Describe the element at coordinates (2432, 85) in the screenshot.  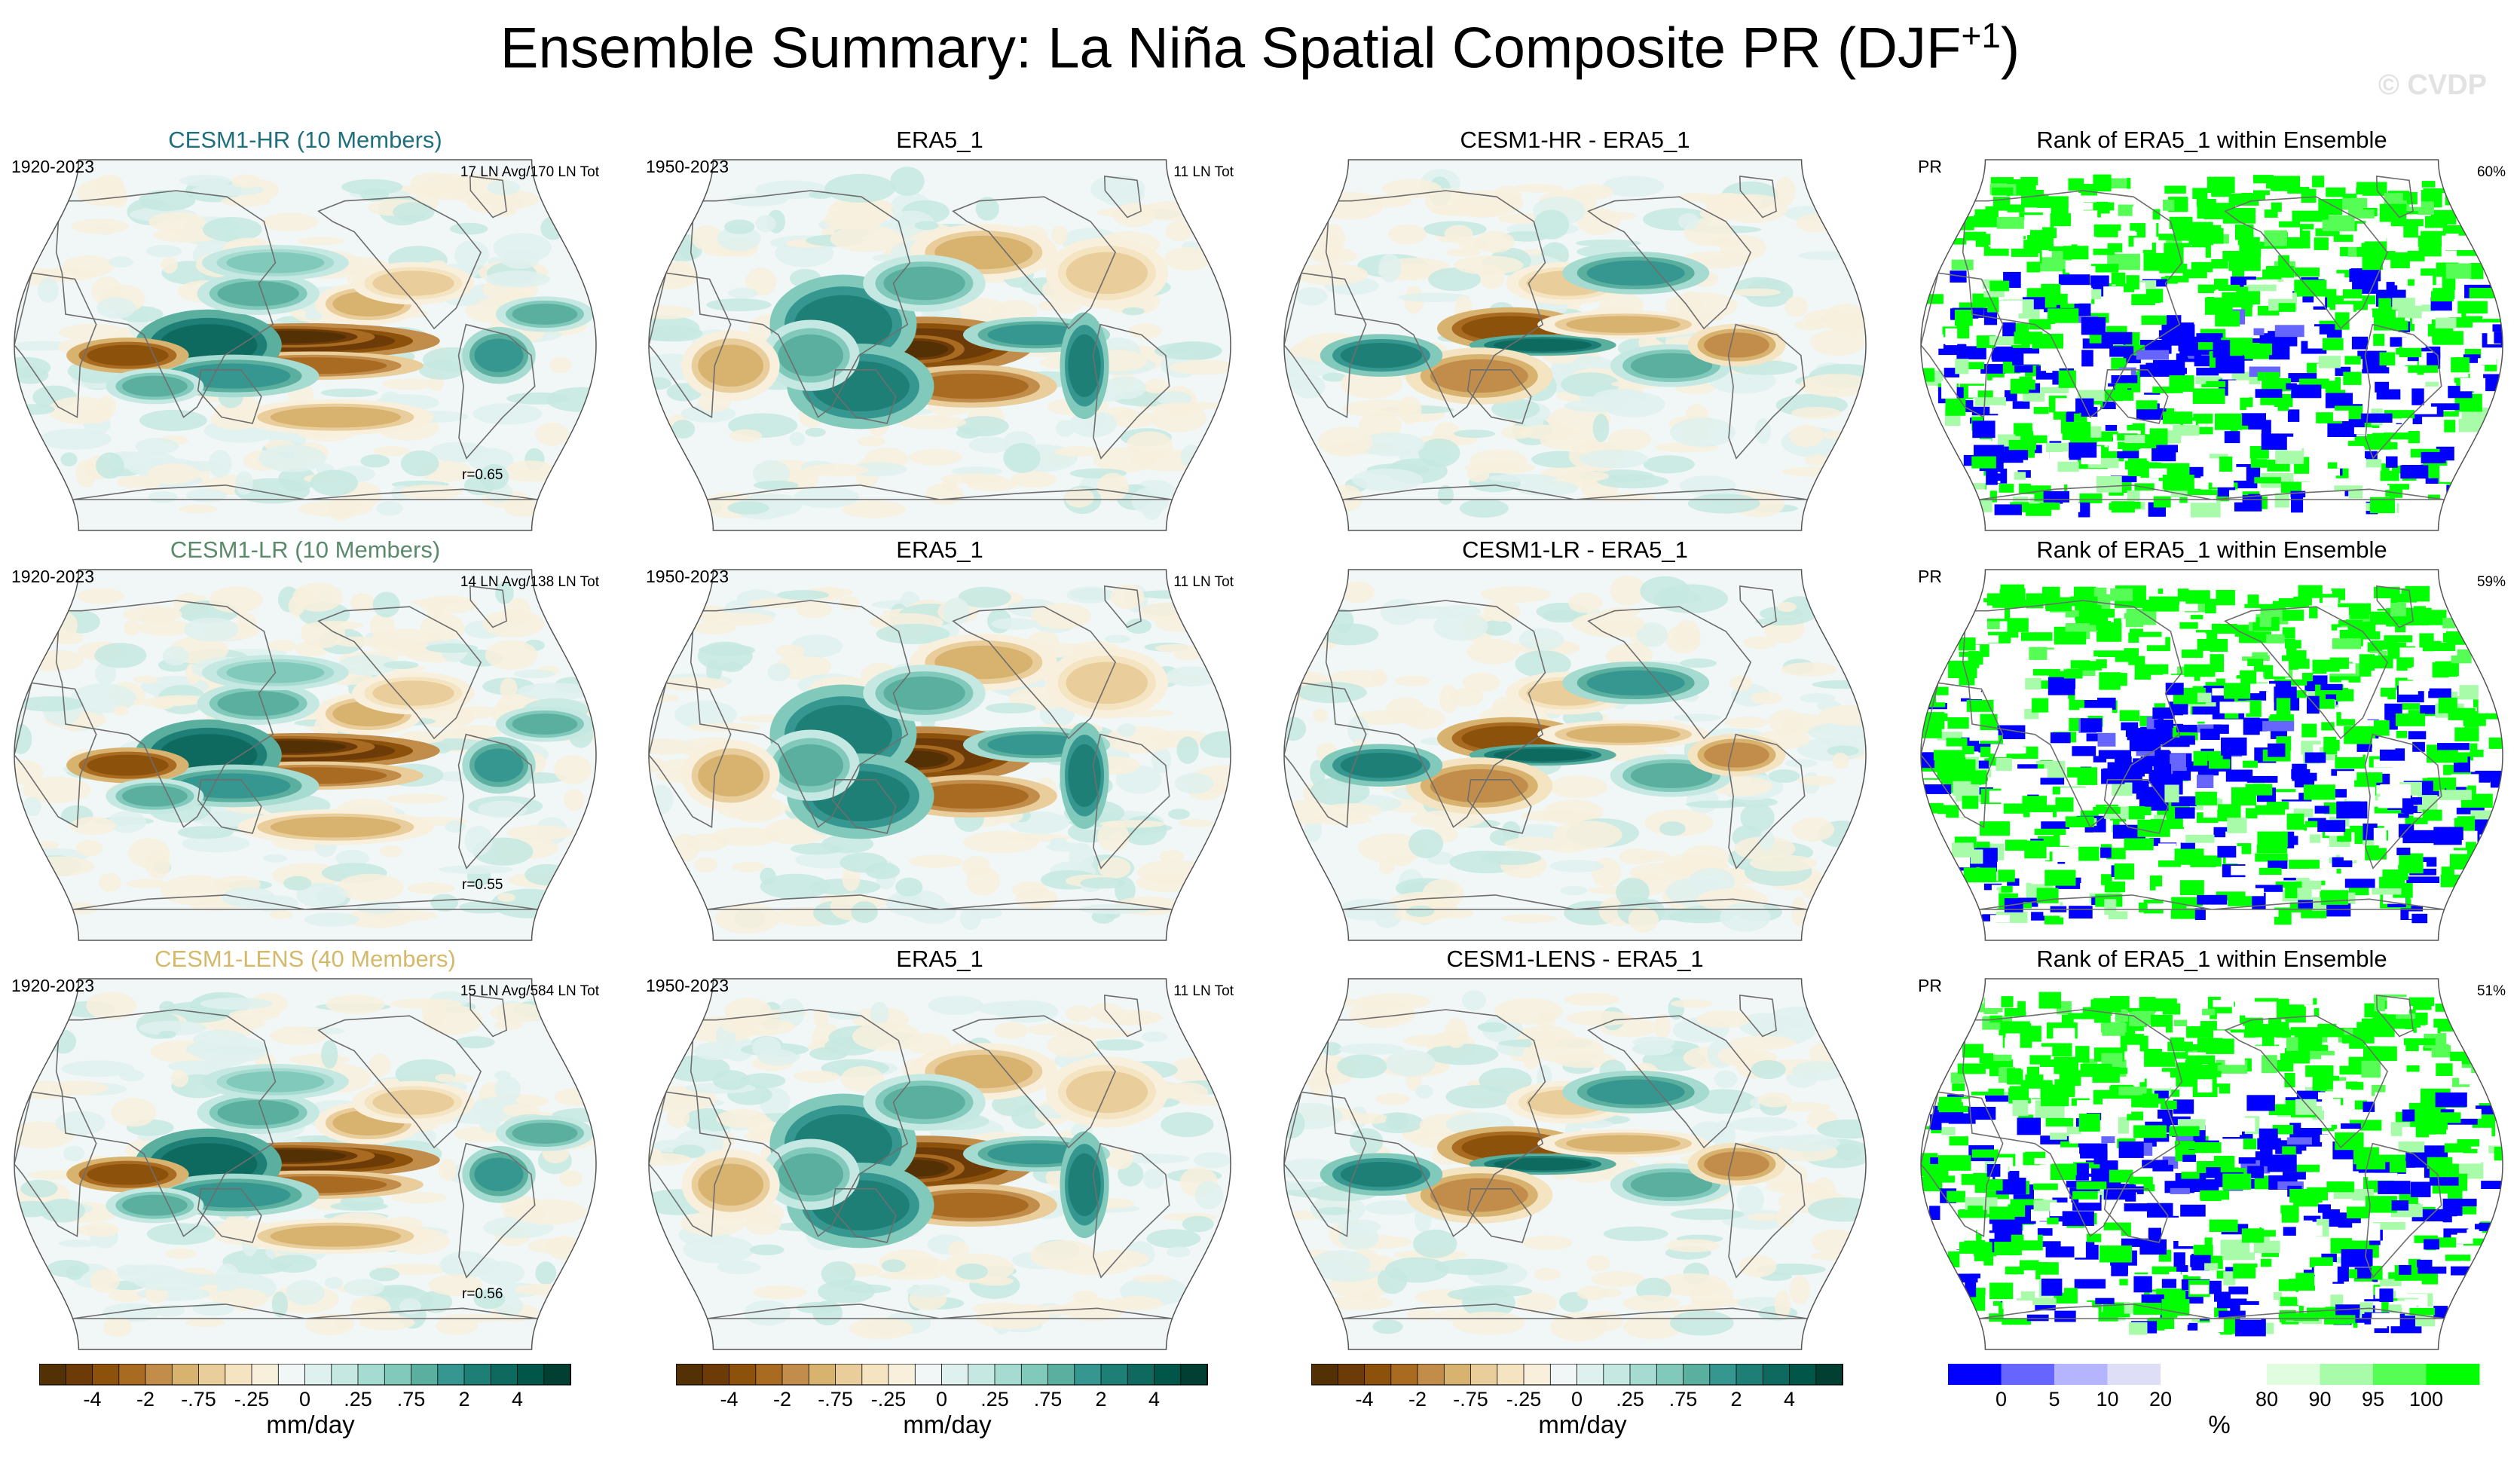
I see `watermark: © CVDP` at that location.